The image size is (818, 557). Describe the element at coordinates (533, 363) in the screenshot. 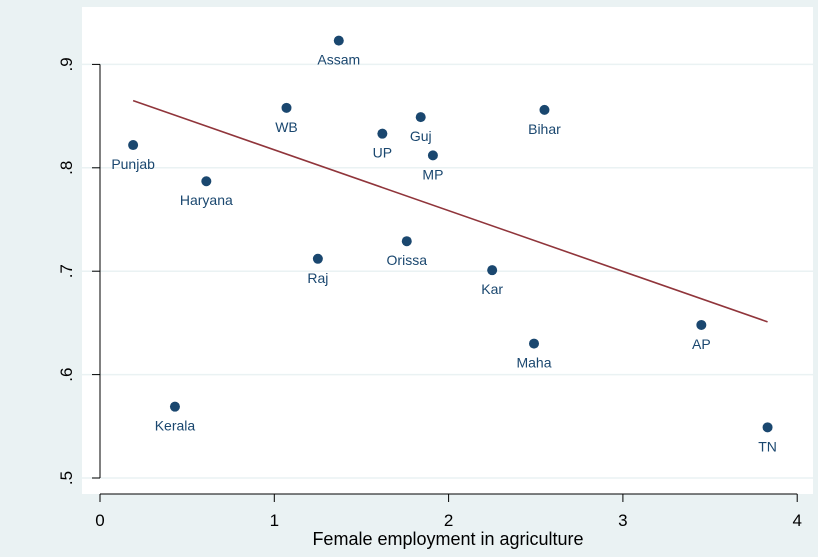

I see `data-point-label: Maha` at that location.